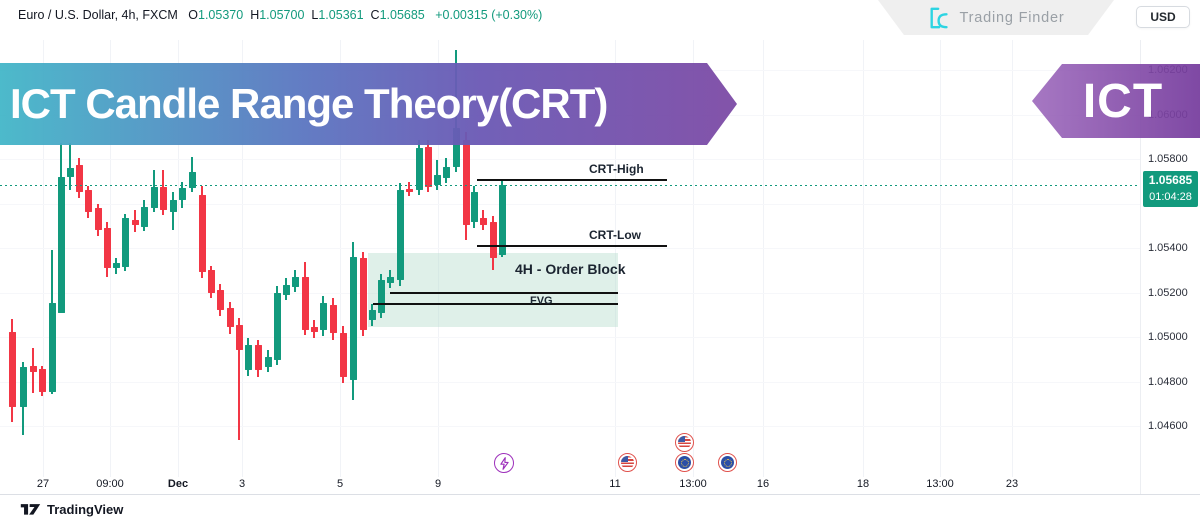 The image size is (1200, 525). I want to click on time-tick-label: 27, so click(43, 484).